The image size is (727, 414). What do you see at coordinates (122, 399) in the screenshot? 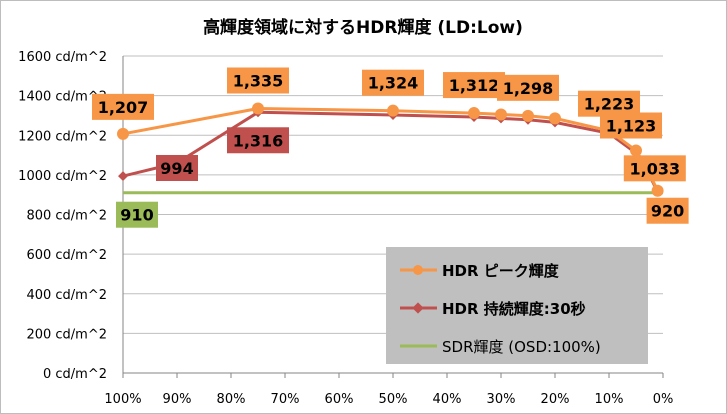
I see `x-tick-label: 100%` at bounding box center [122, 399].